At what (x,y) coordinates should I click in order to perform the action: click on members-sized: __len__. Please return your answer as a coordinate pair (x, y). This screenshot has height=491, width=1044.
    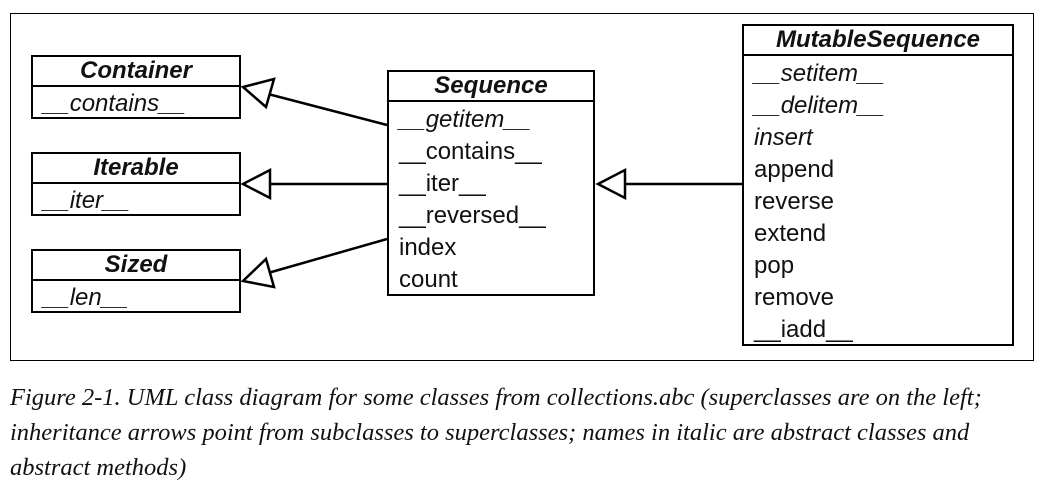
    Looking at the image, I should click on (136, 298).